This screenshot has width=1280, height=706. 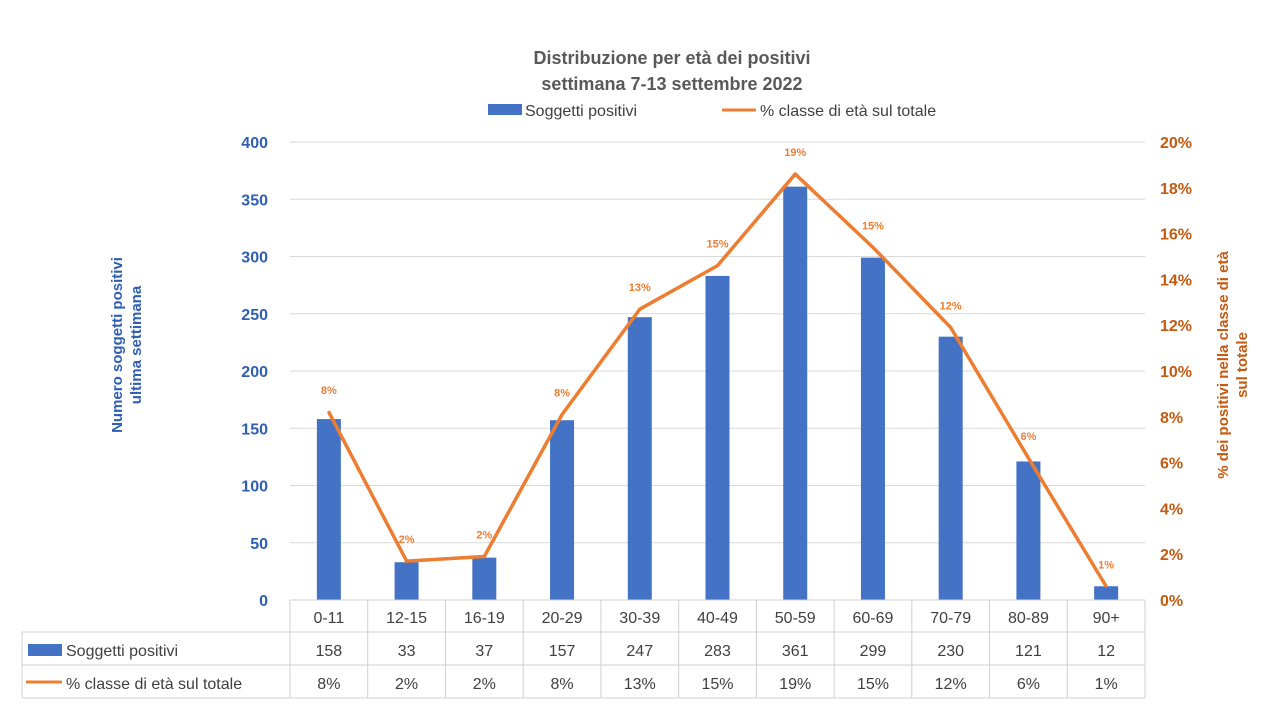 I want to click on table-cell-count: 33, so click(x=407, y=651).